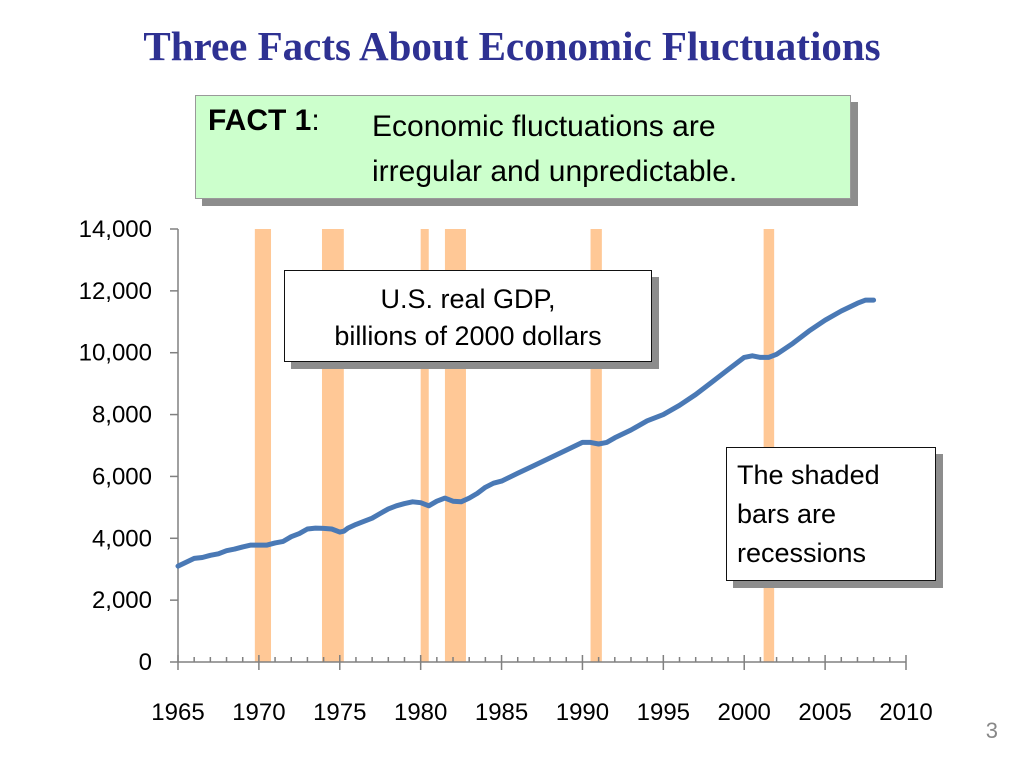 The height and width of the screenshot is (768, 1024). I want to click on fact-label-text: FACT 1, so click(260, 120).